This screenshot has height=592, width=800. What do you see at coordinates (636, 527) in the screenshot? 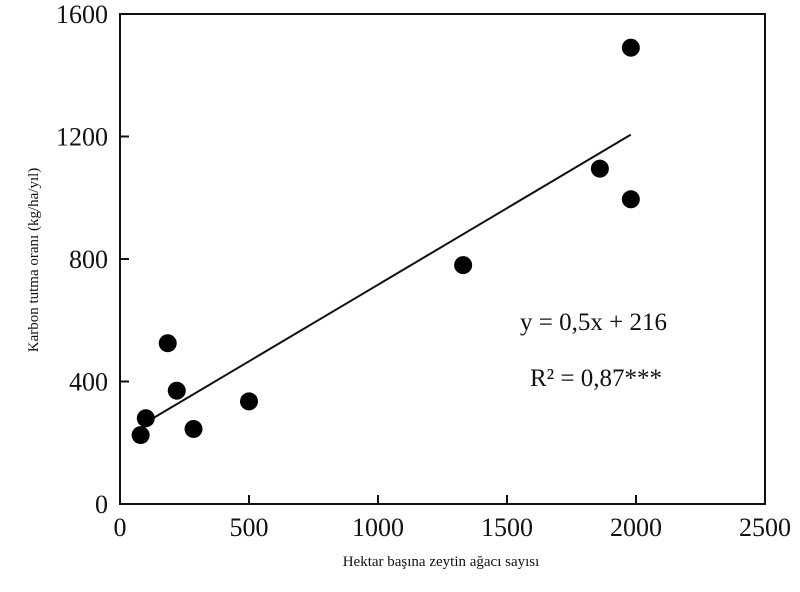
I see `x-tick-label: 2000` at bounding box center [636, 527].